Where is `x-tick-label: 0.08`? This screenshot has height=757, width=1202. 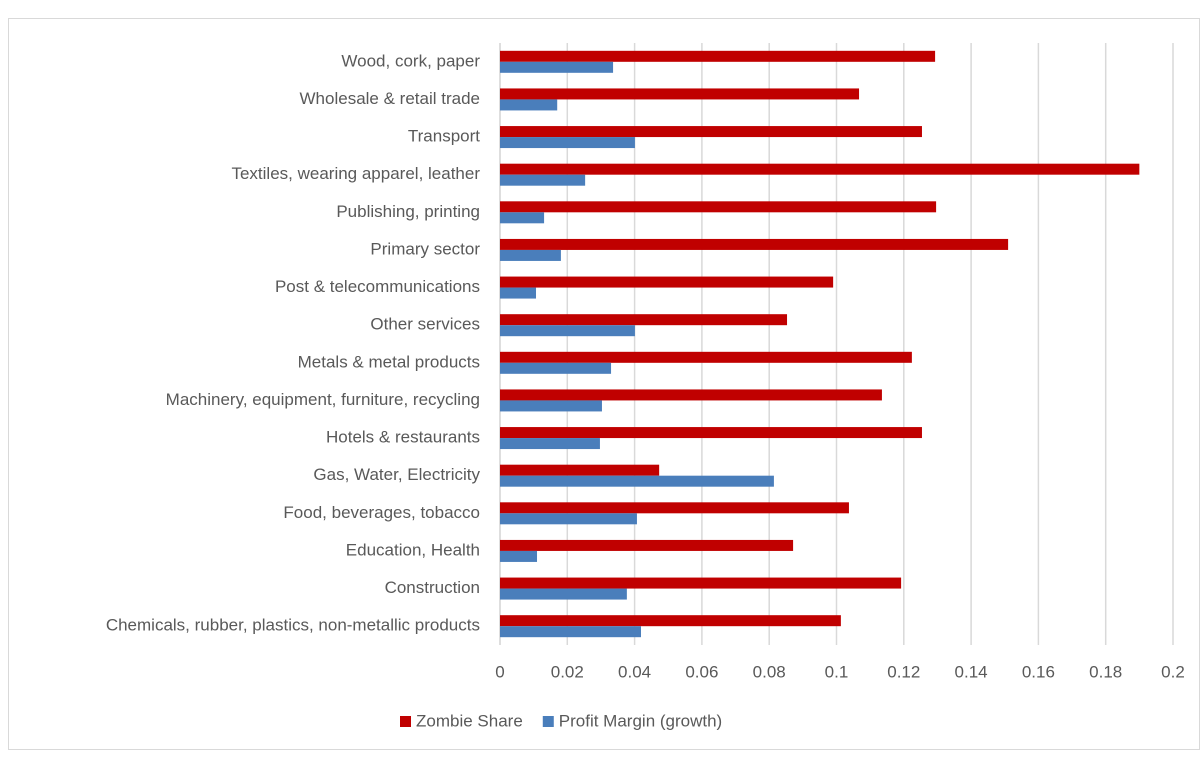
x-tick-label: 0.08 is located at coordinates (769, 671).